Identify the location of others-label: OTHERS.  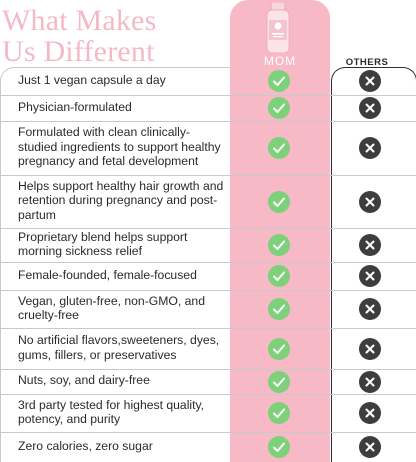
(367, 62).